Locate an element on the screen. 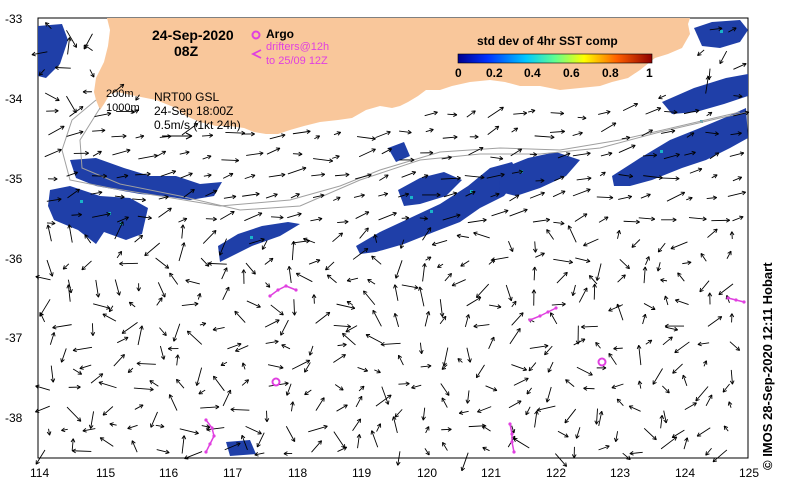  legend-drifters-range: to 25/09 12Z is located at coordinates (297, 61).